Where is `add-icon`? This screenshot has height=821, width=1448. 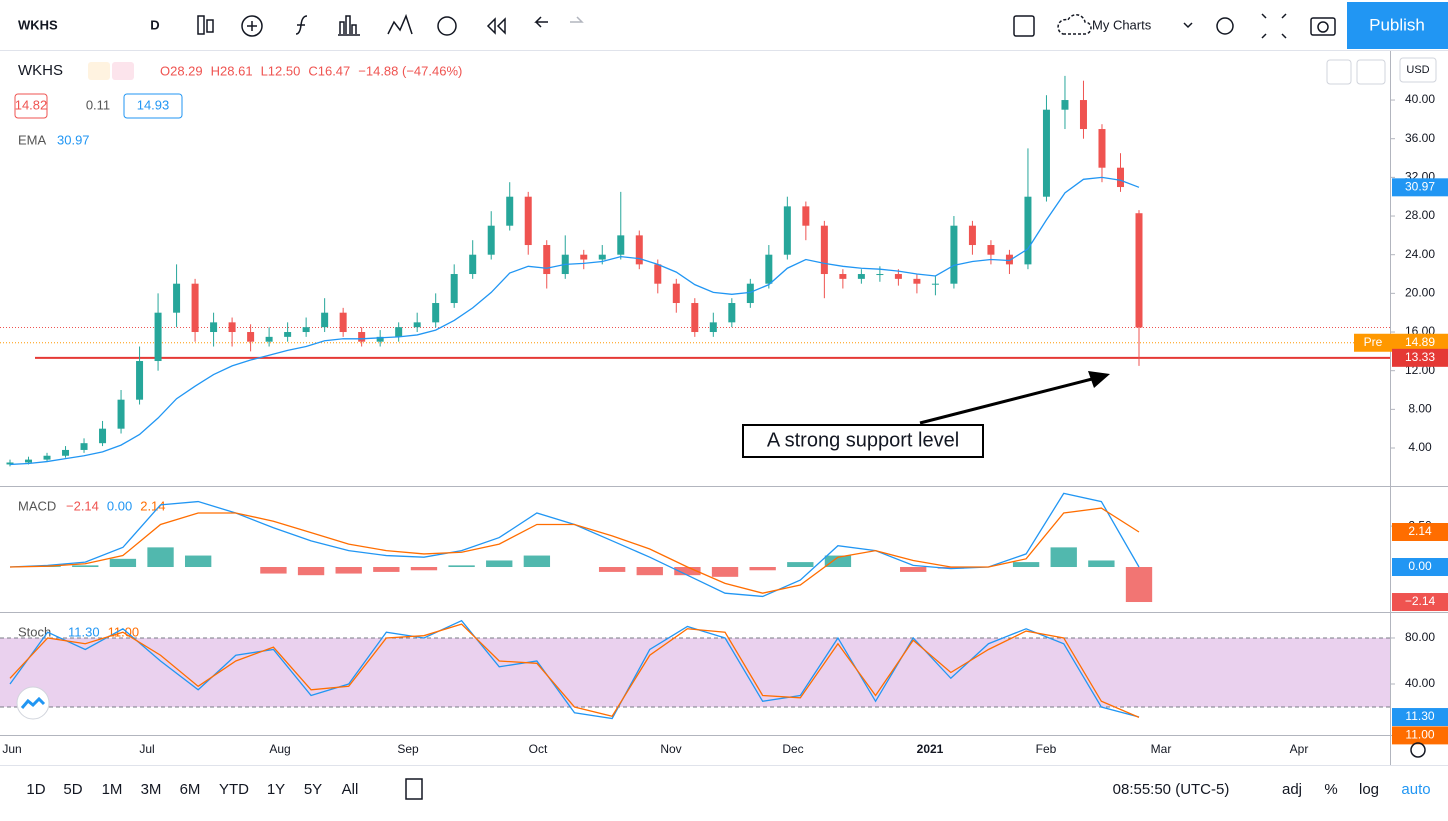 add-icon is located at coordinates (252, 26).